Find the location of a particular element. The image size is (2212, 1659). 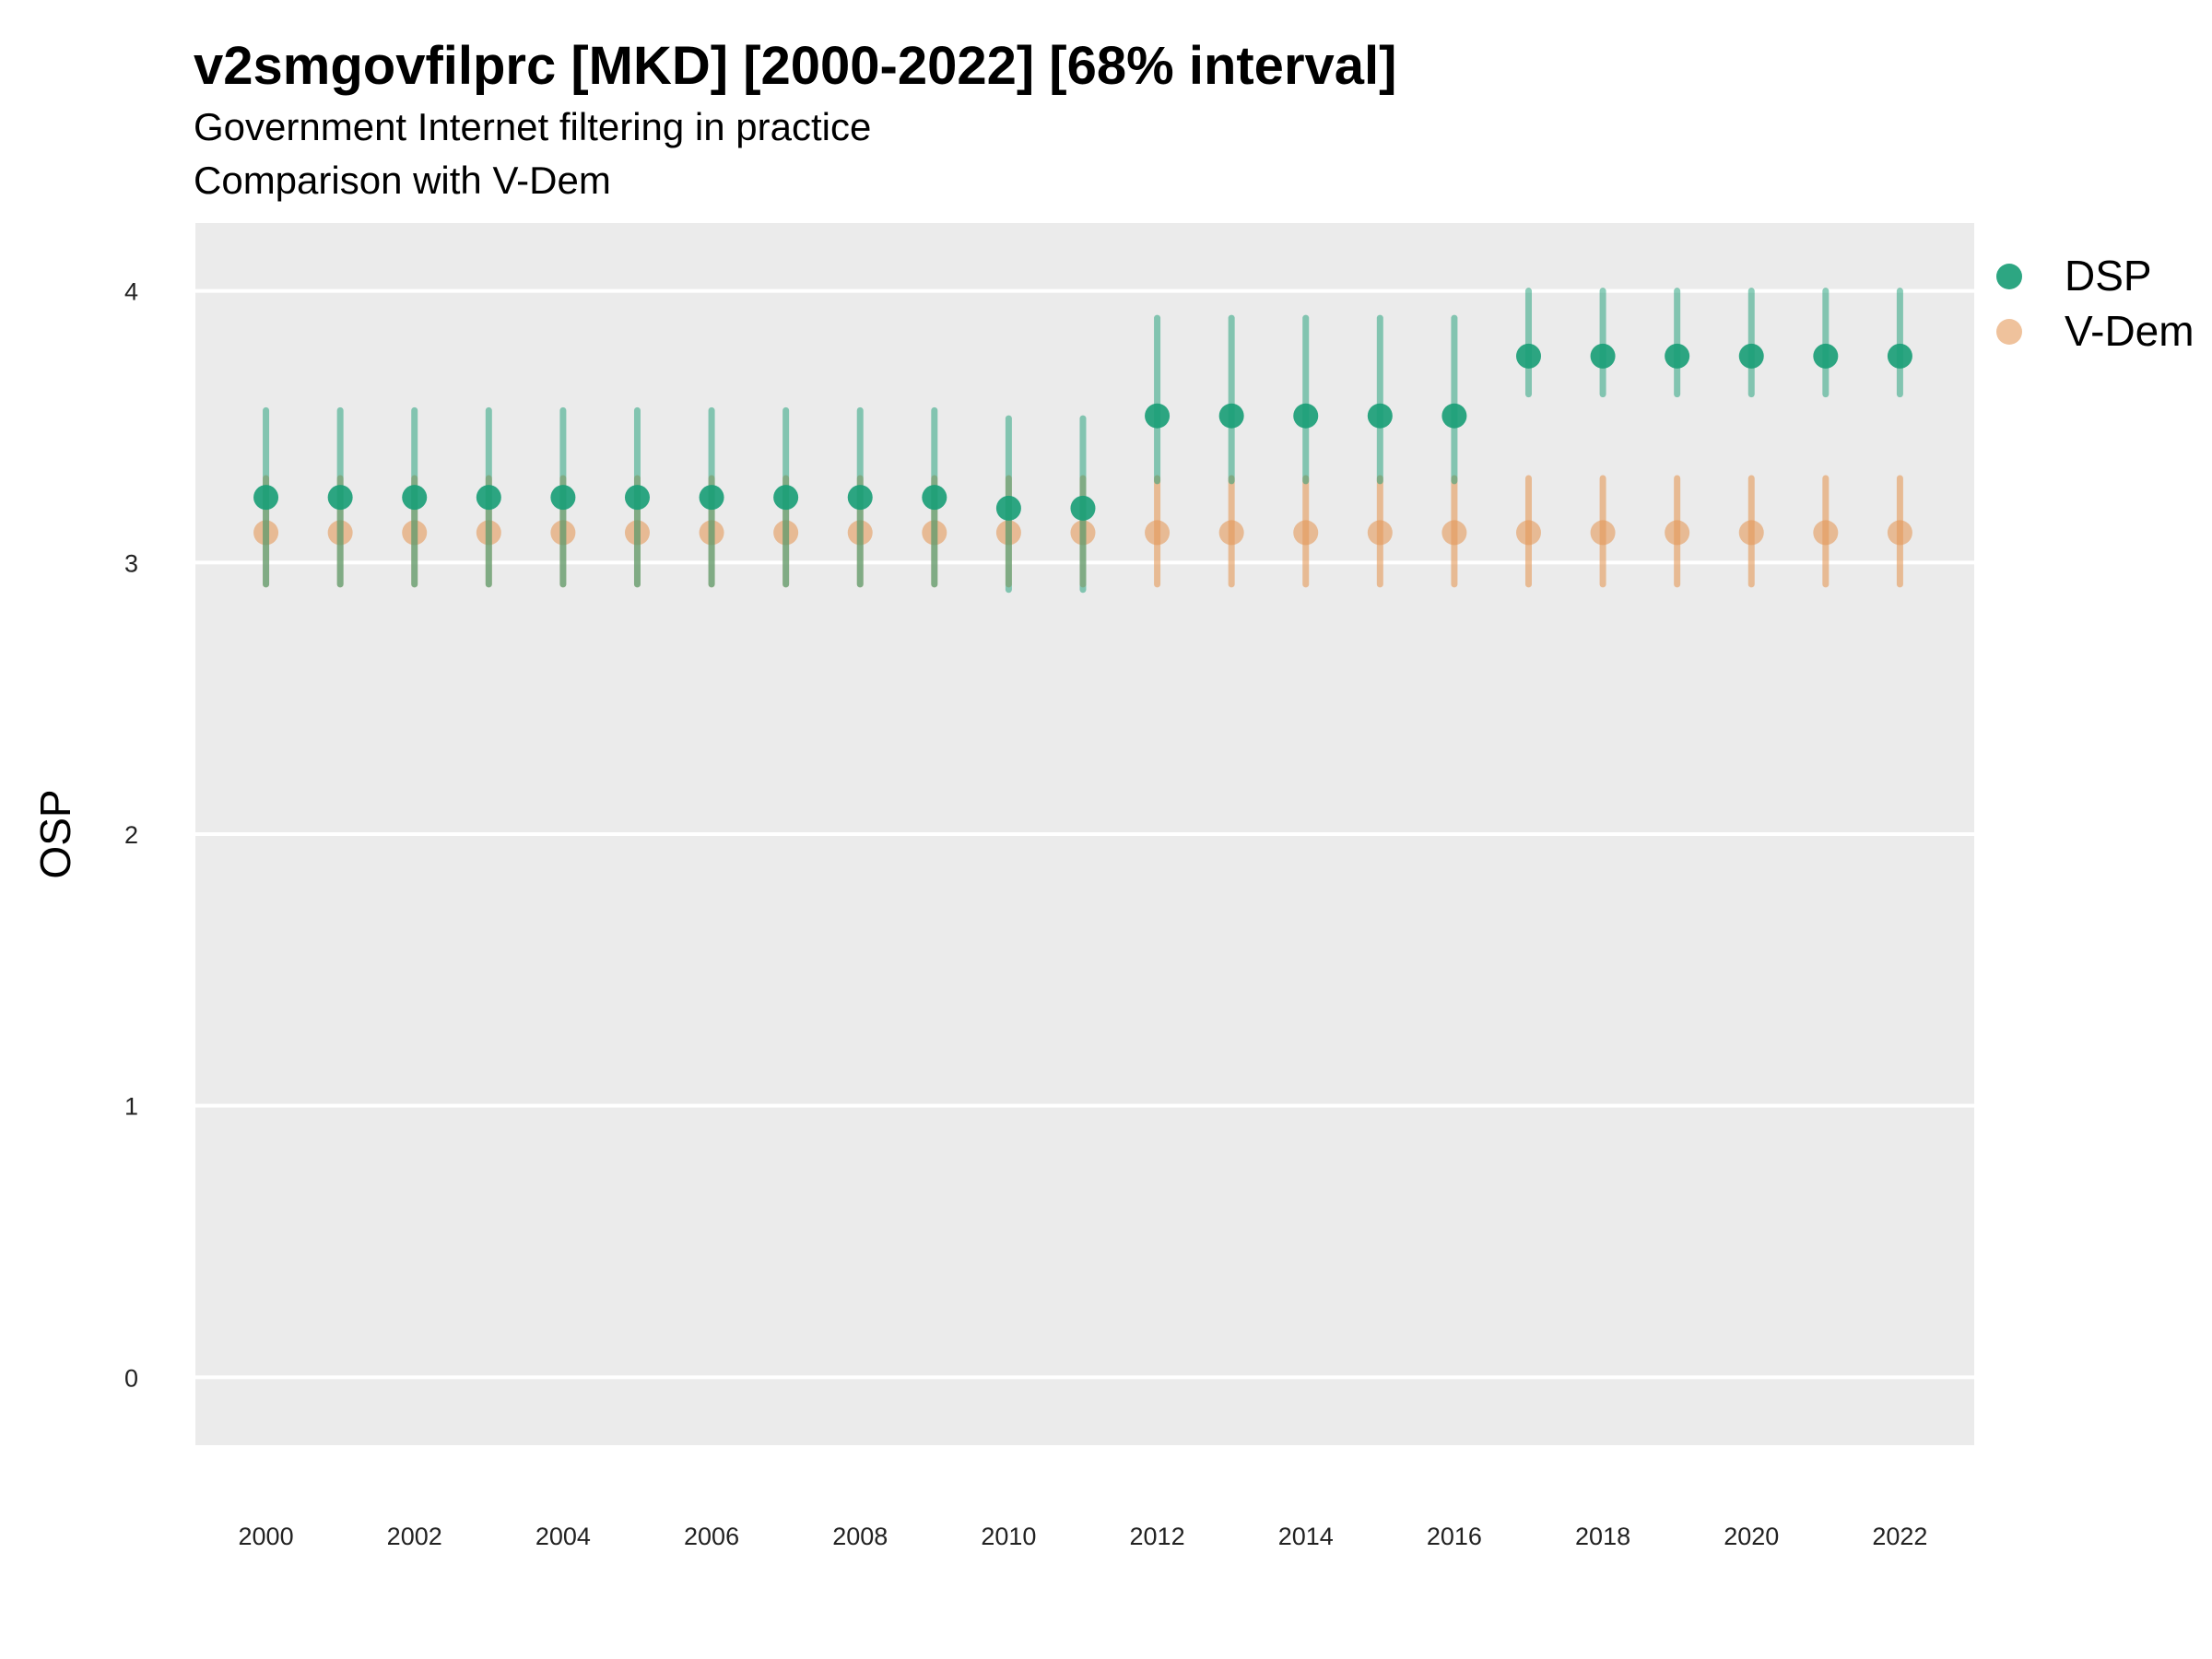

y-tick-label: 4 is located at coordinates (131, 292).